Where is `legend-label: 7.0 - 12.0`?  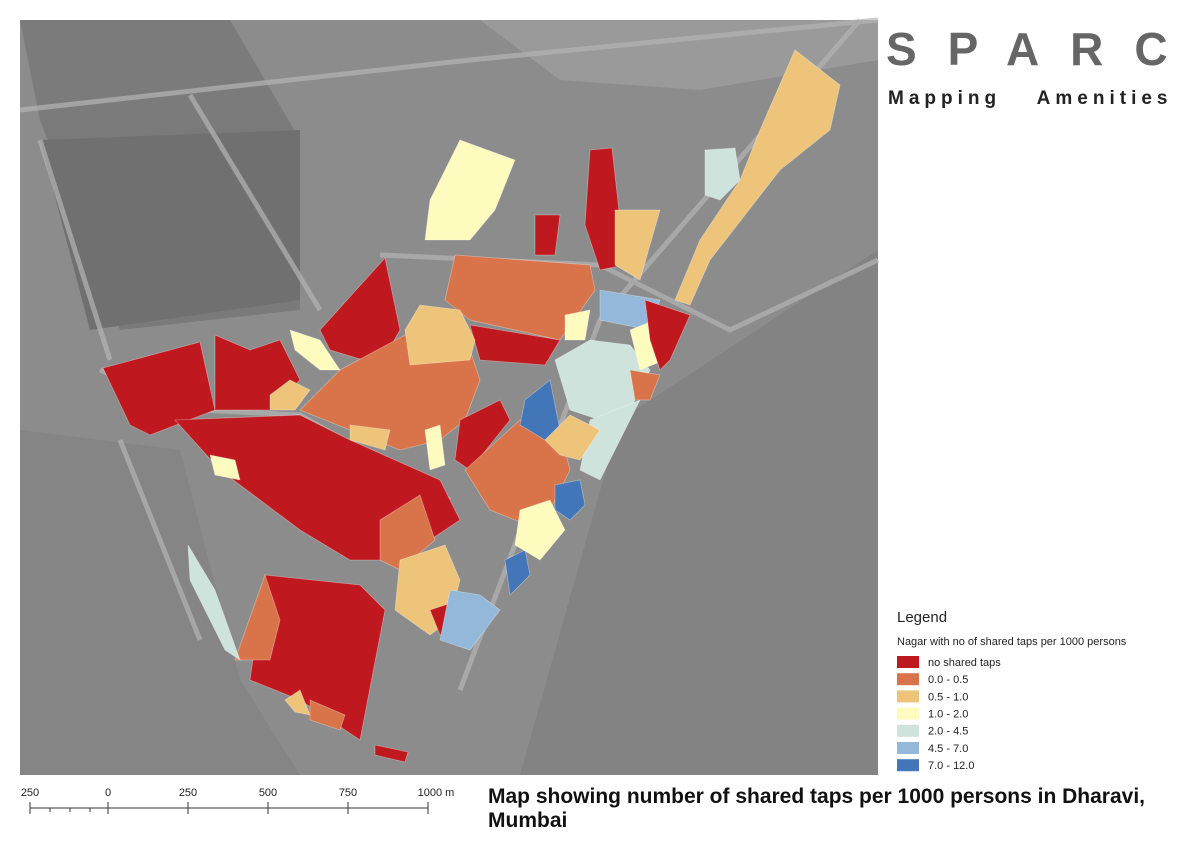
legend-label: 7.0 - 12.0 is located at coordinates (951, 766).